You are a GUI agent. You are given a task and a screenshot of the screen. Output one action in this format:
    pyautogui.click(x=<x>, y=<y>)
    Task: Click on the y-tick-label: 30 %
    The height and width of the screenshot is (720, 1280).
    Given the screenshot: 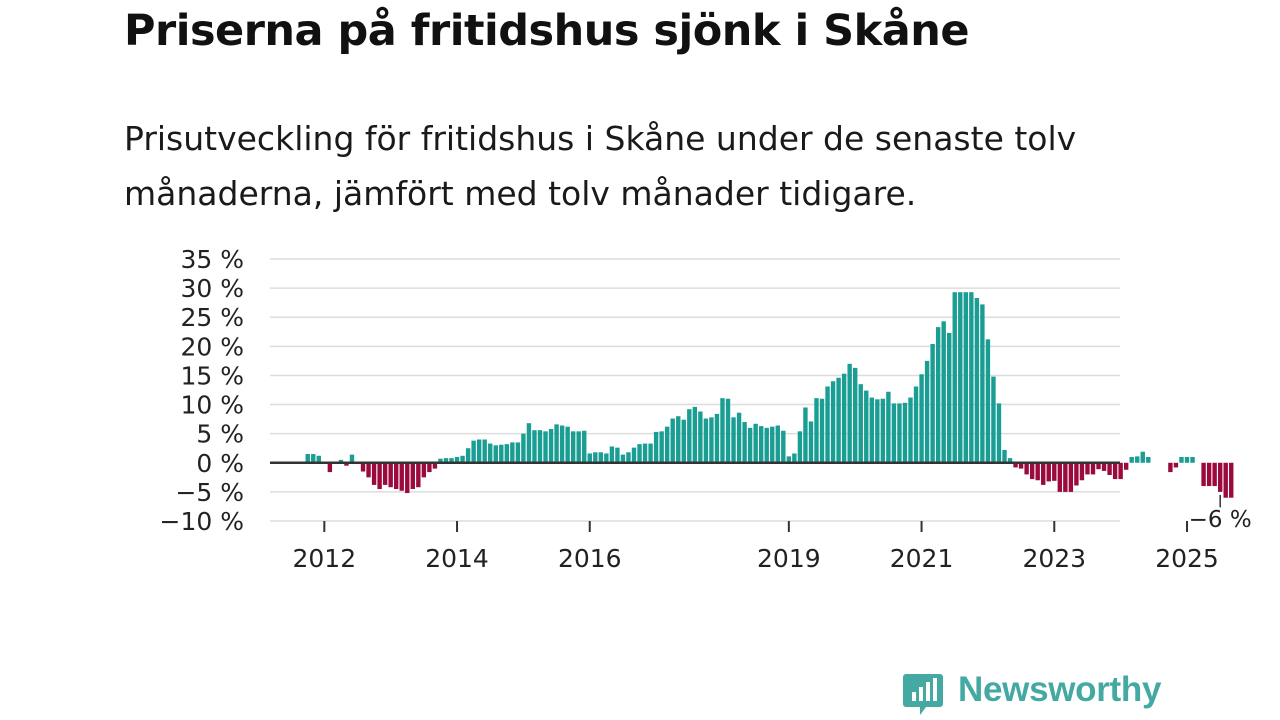 What is the action you would take?
    pyautogui.click(x=212, y=288)
    